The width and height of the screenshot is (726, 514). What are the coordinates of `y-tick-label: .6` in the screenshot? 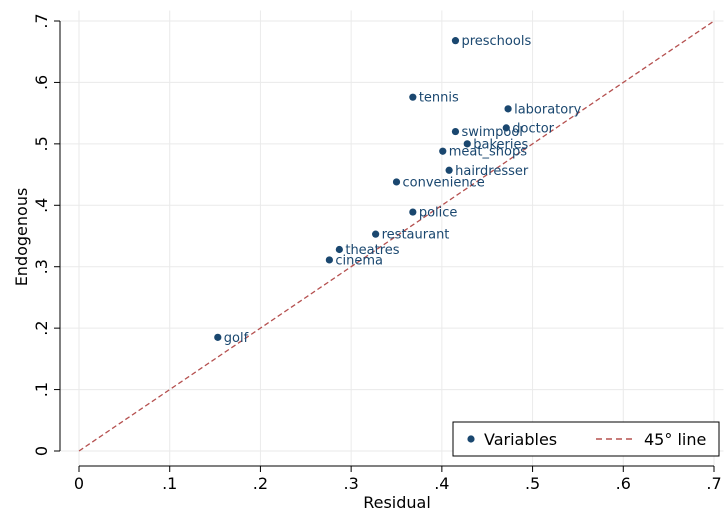 It's located at (41, 82).